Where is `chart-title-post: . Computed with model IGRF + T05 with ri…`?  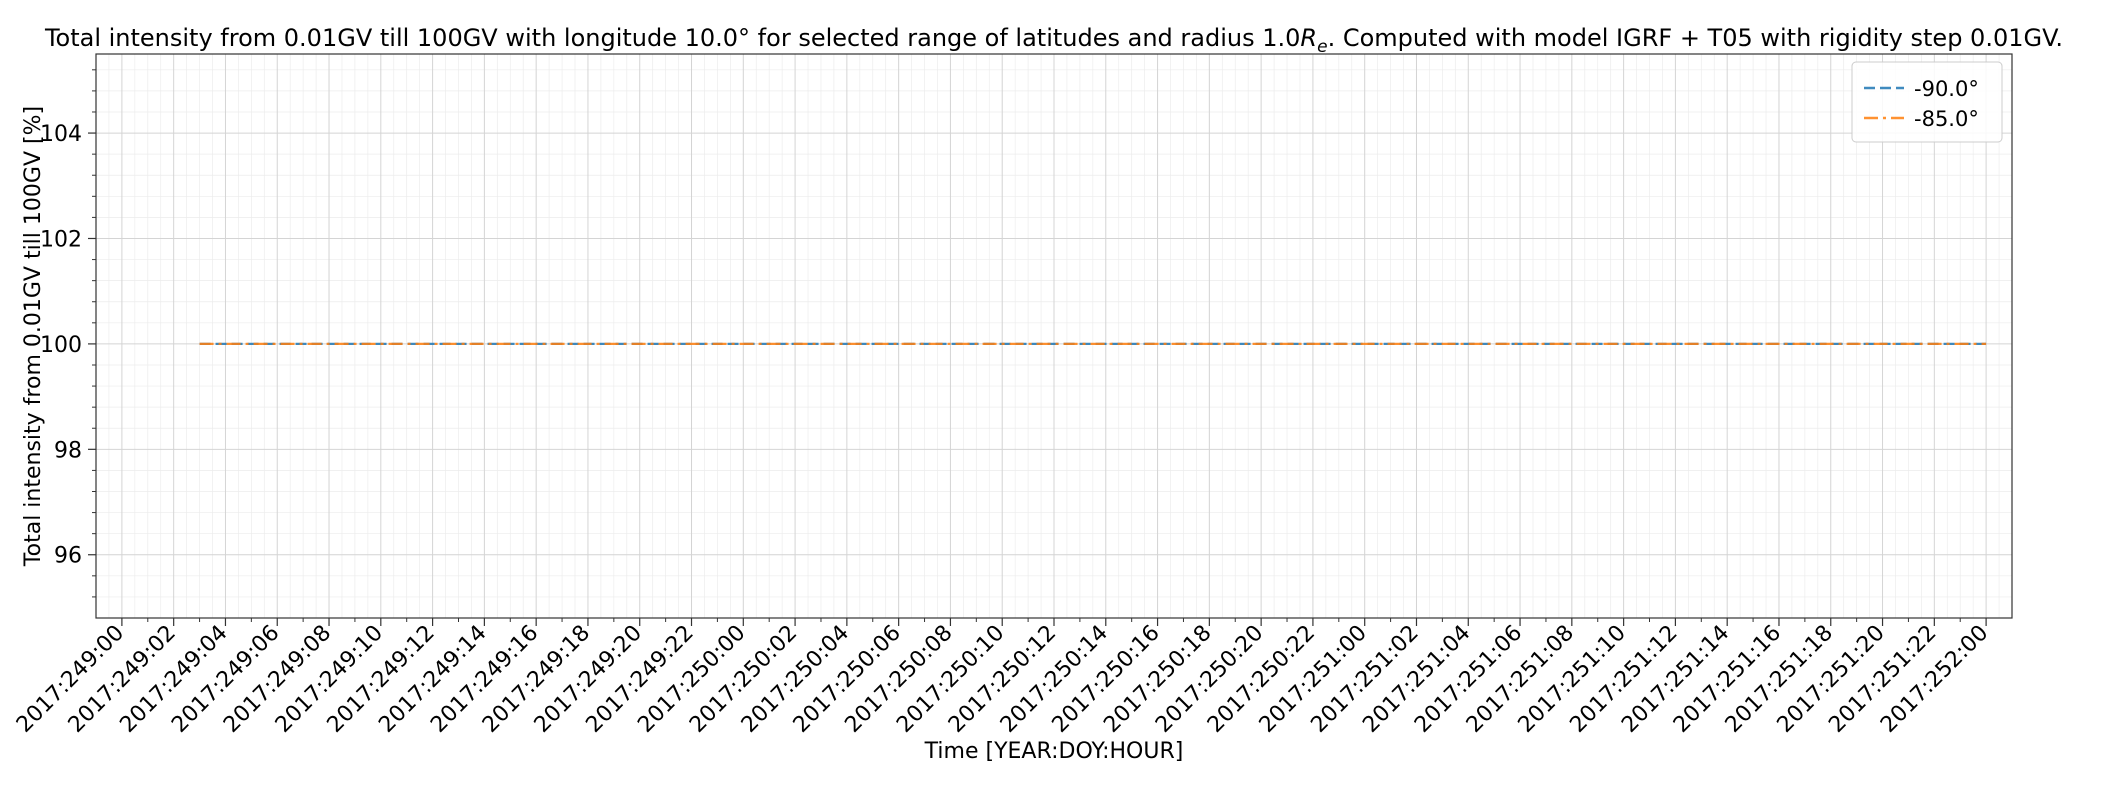 chart-title-post: . Computed with model IGRF + T05 with ri… is located at coordinates (1695, 38).